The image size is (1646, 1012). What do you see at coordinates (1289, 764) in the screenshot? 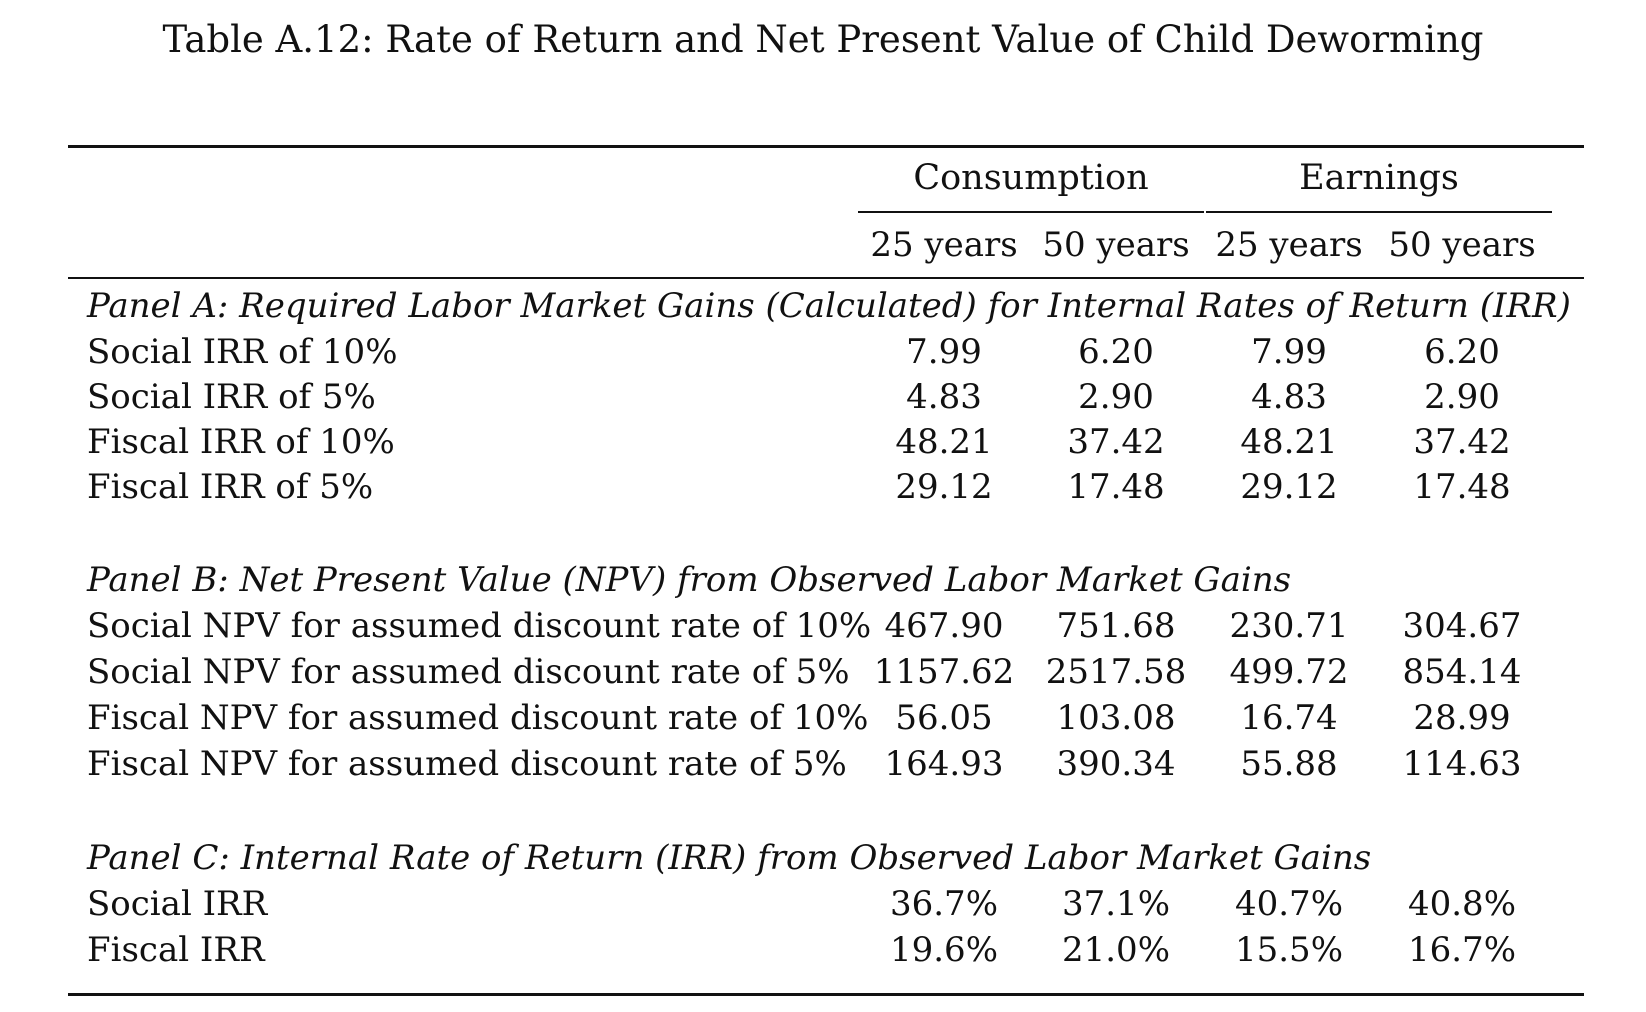
I see `table-cell: 55.88` at bounding box center [1289, 764].